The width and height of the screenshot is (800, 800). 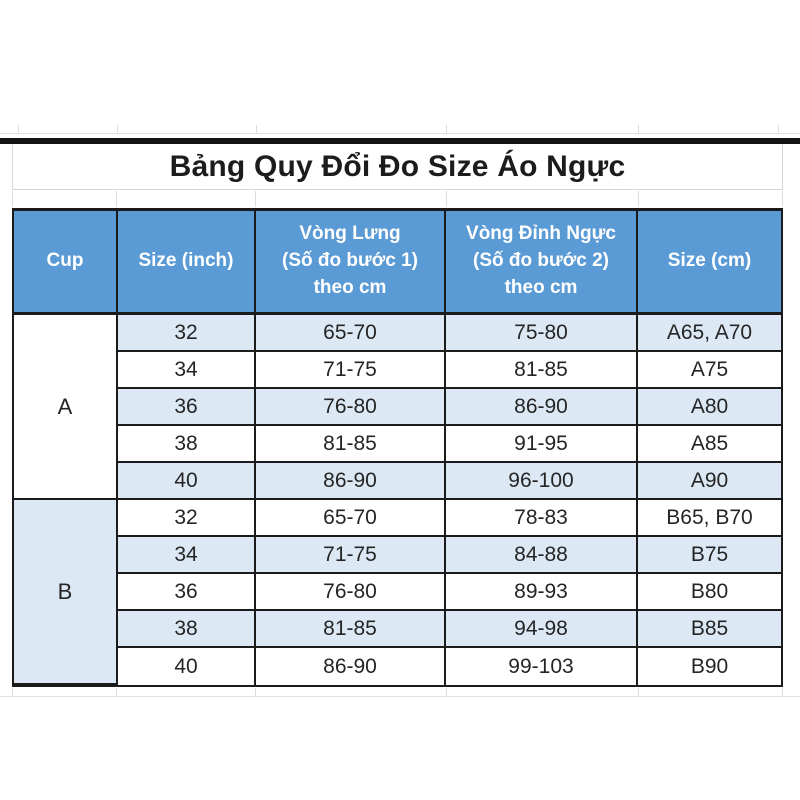 What do you see at coordinates (709, 666) in the screenshot?
I see `cell-size-cm: B90` at bounding box center [709, 666].